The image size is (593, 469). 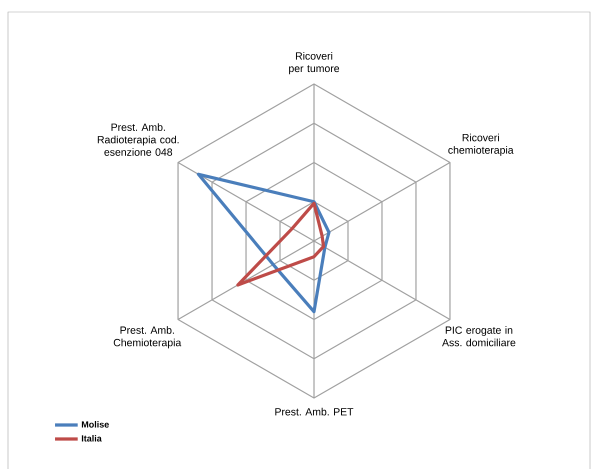 What do you see at coordinates (92, 438) in the screenshot?
I see `legend-label: Italia` at bounding box center [92, 438].